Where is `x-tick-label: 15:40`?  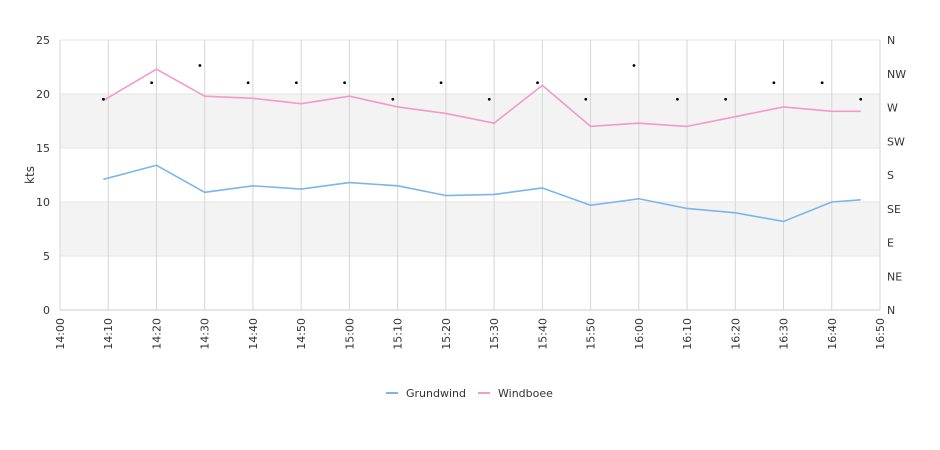
x-tick-label: 15:40 is located at coordinates (542, 334).